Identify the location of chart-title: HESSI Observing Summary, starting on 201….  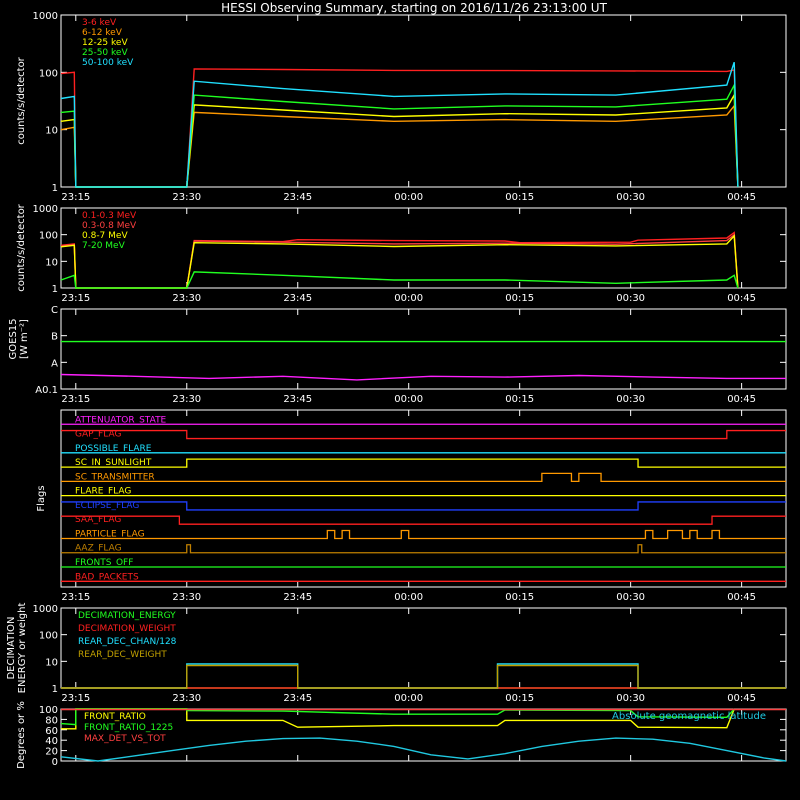
(414, 8).